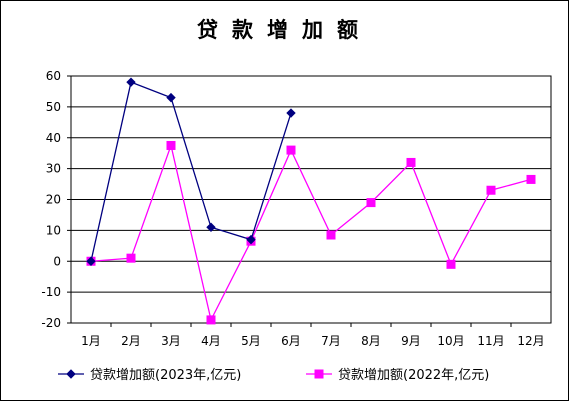  What do you see at coordinates (530, 341) in the screenshot?
I see `x-tick-label: 12月` at bounding box center [530, 341].